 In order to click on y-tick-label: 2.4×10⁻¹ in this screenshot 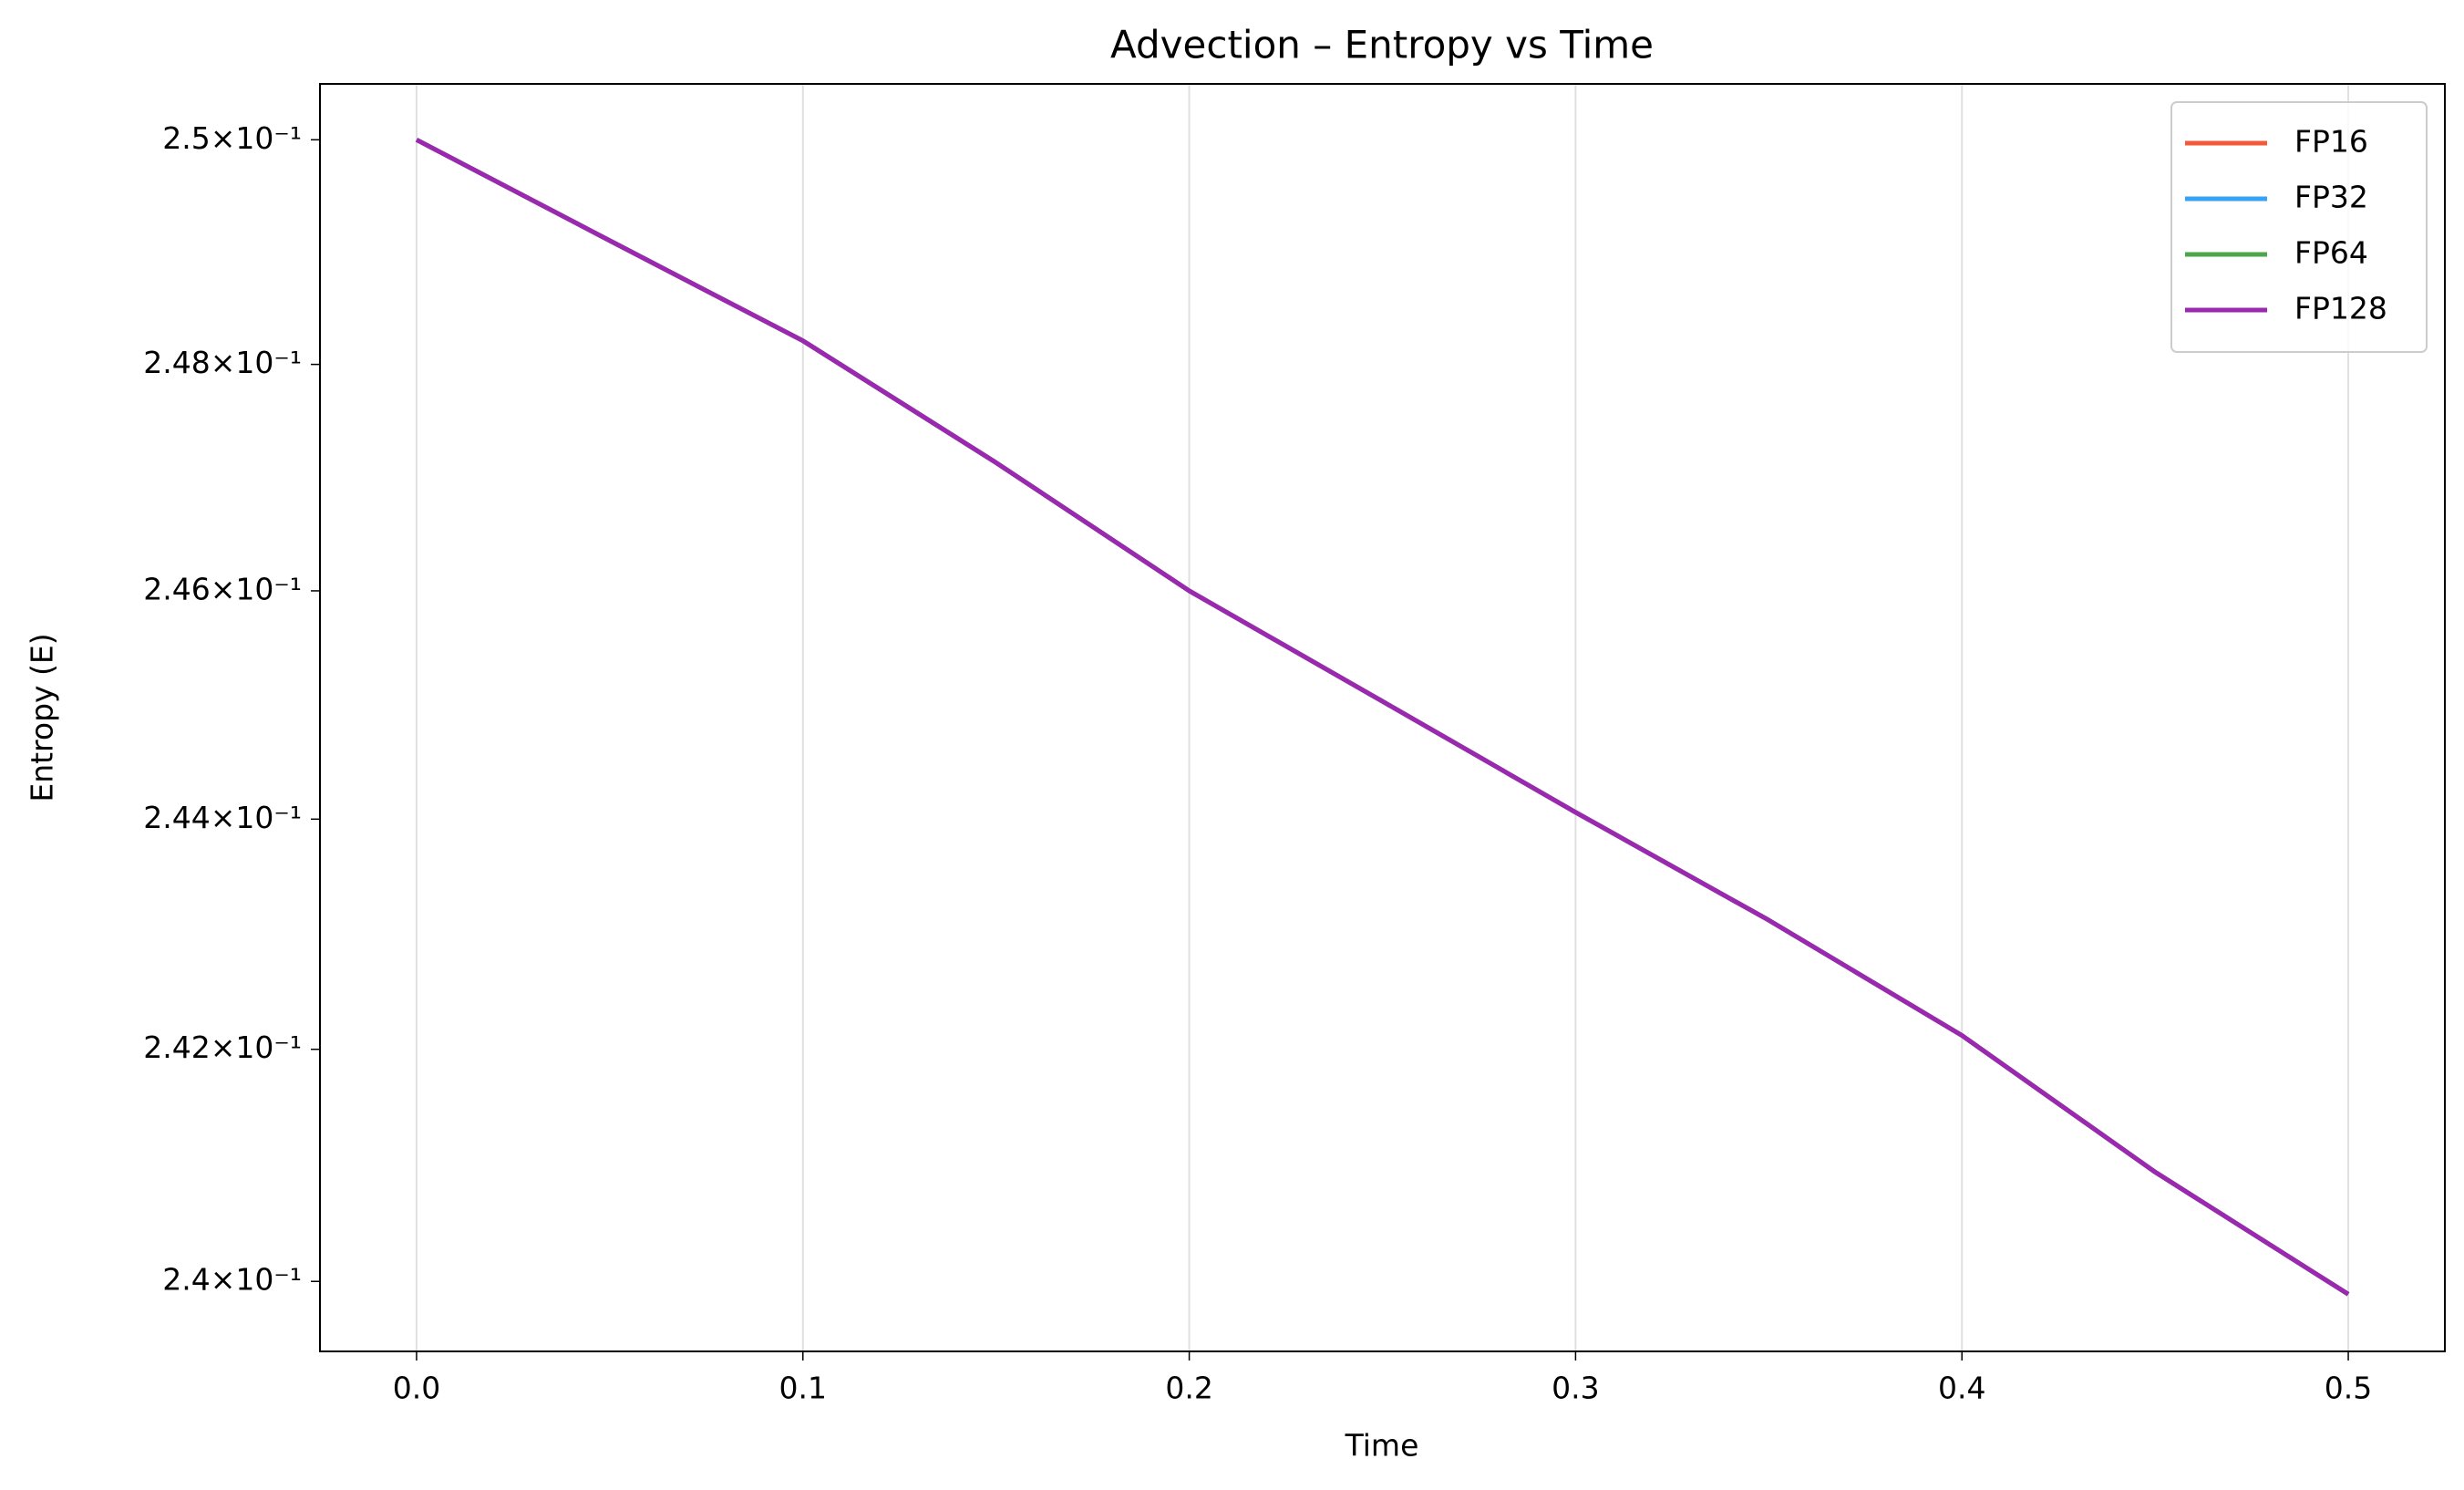, I will do `click(232, 1280)`.